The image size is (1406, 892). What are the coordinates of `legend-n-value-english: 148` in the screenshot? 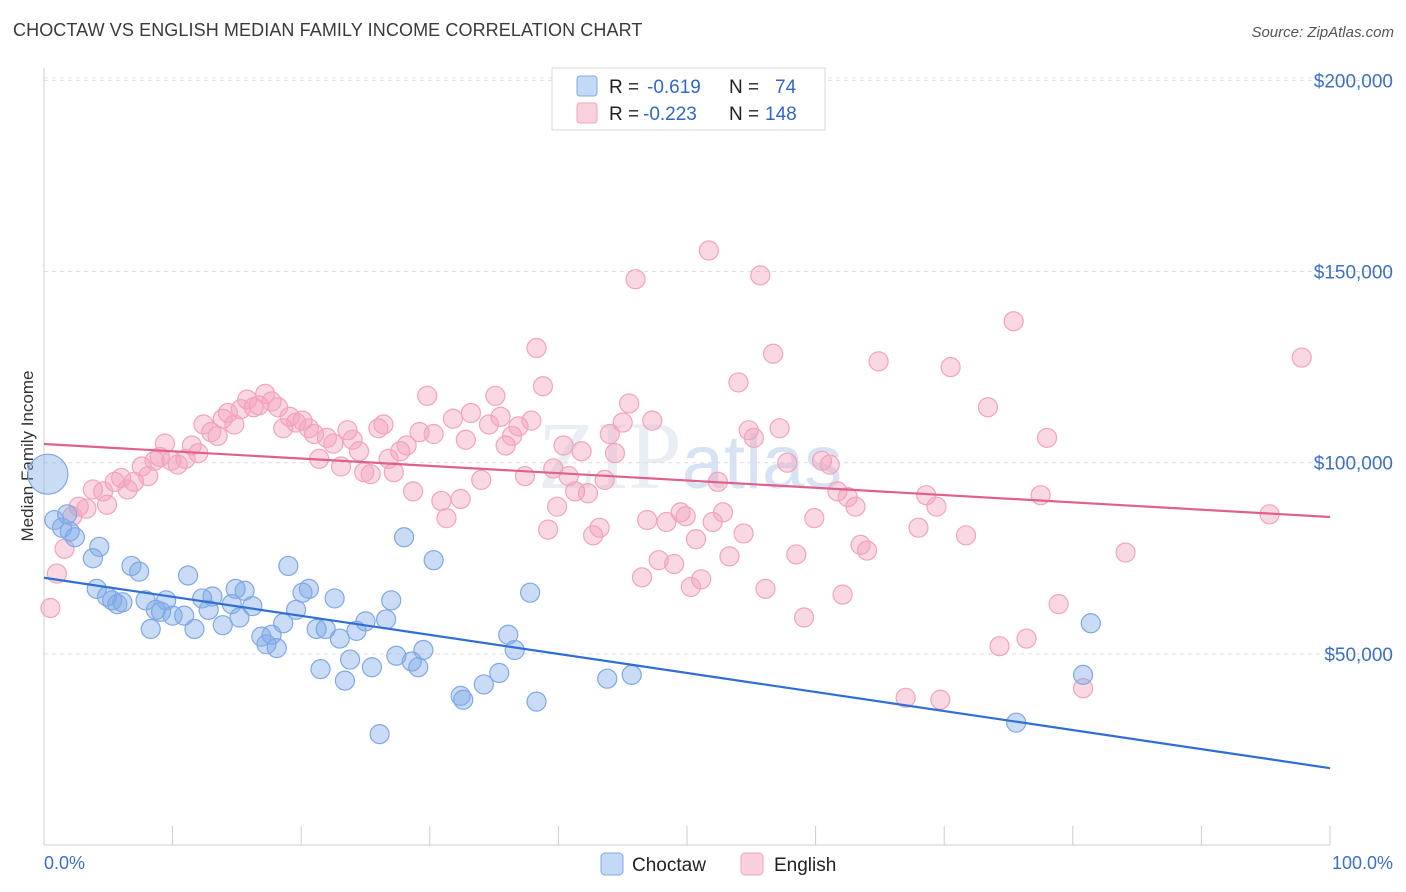 It's located at (781, 114).